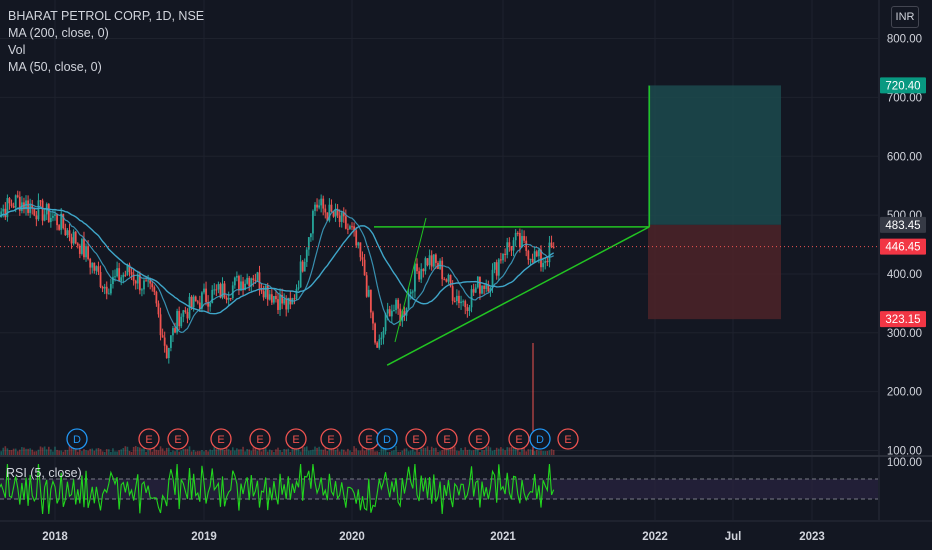 The height and width of the screenshot is (550, 932). I want to click on currency-button: INR, so click(905, 17).